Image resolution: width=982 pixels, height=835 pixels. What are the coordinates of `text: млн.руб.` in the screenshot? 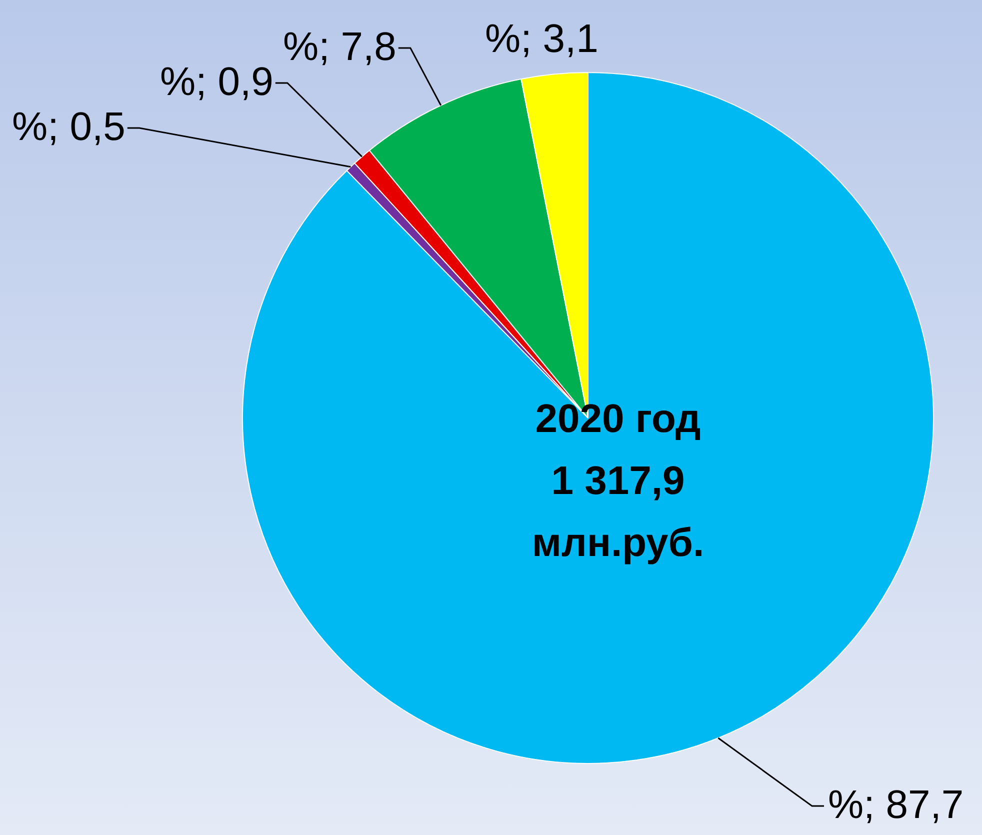 It's located at (618, 543).